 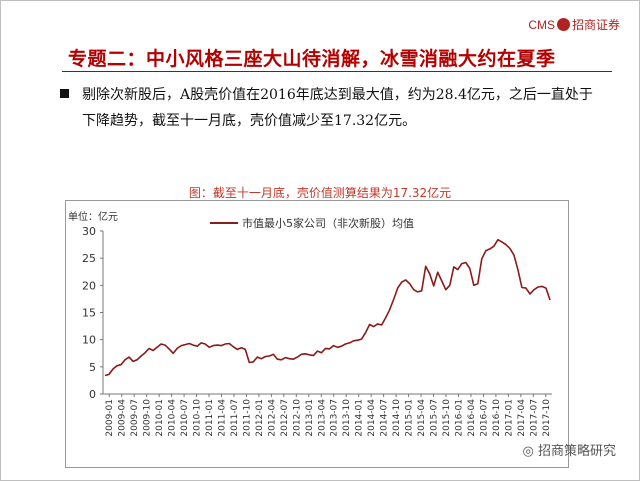 I want to click on x-tick-label: 2009-01, so click(x=110, y=418).